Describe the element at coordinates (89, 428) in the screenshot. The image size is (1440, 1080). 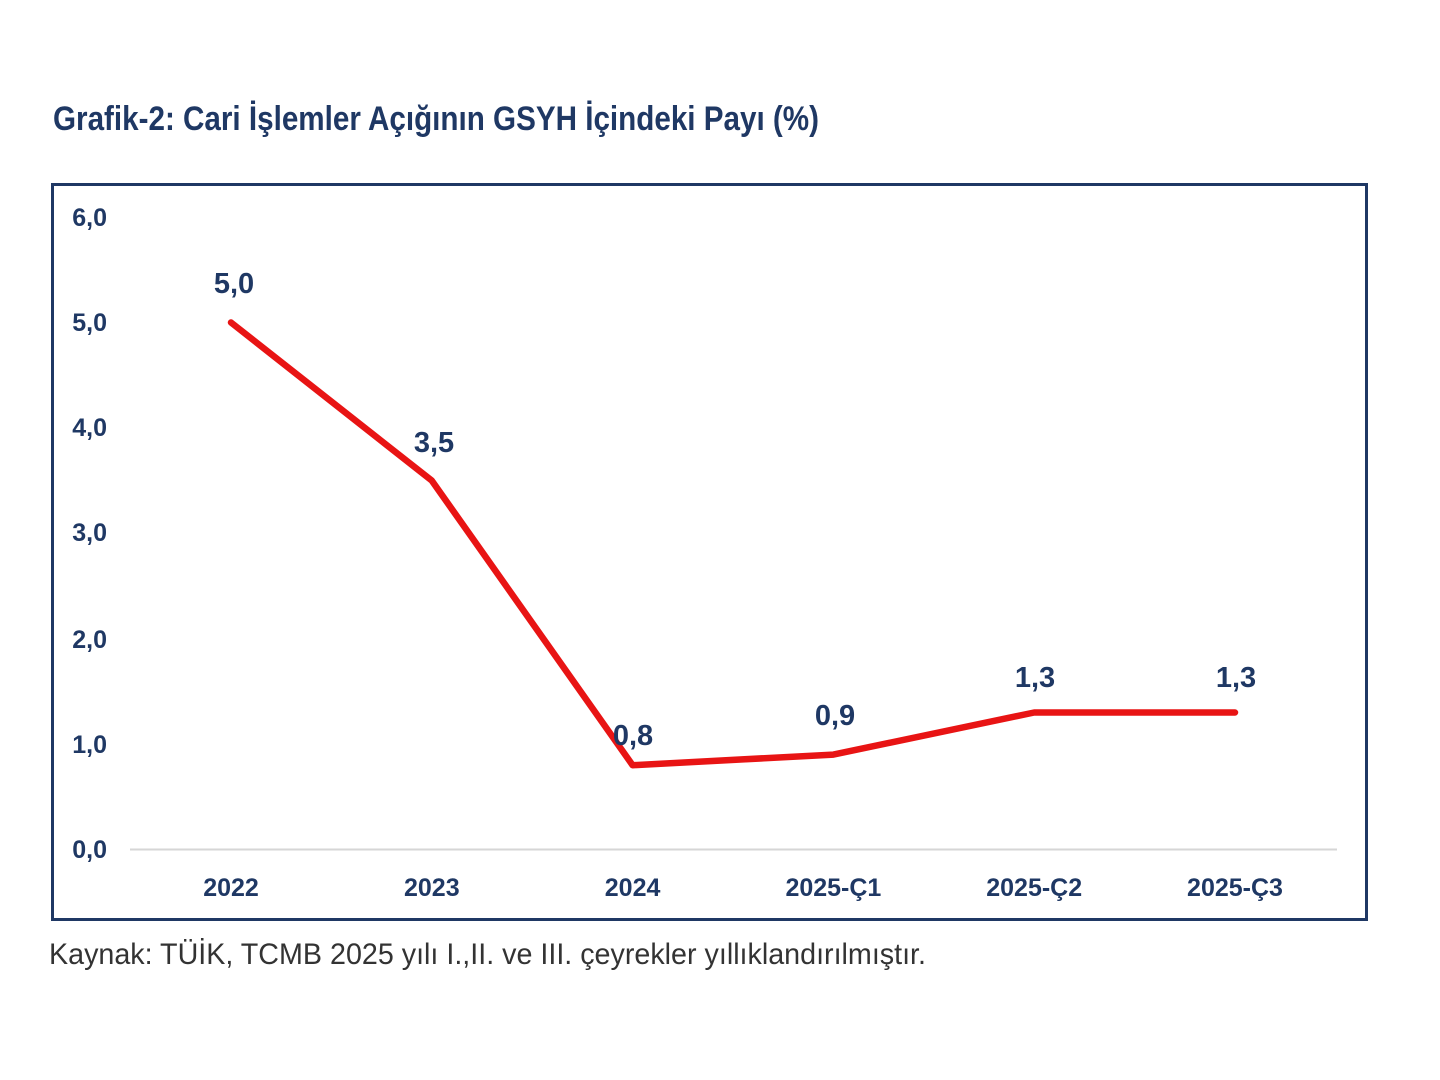
I see `svg-text: 4,0` at that location.